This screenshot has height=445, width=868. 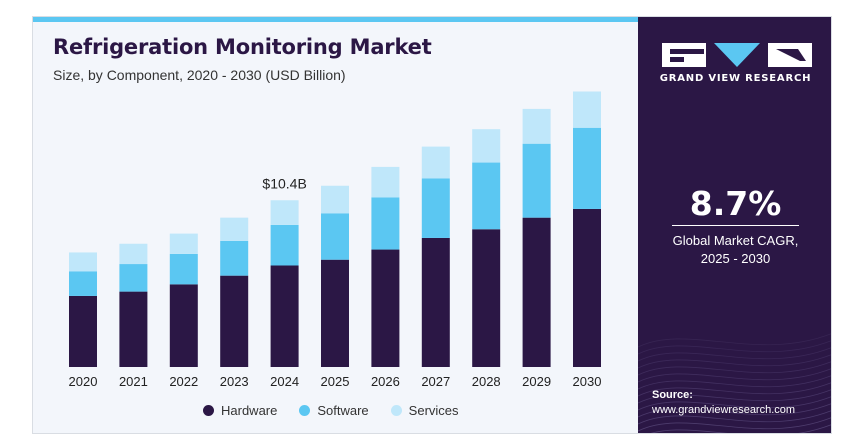 What do you see at coordinates (183, 381) in the screenshot?
I see `x-tick-label-2022: 2022` at bounding box center [183, 381].